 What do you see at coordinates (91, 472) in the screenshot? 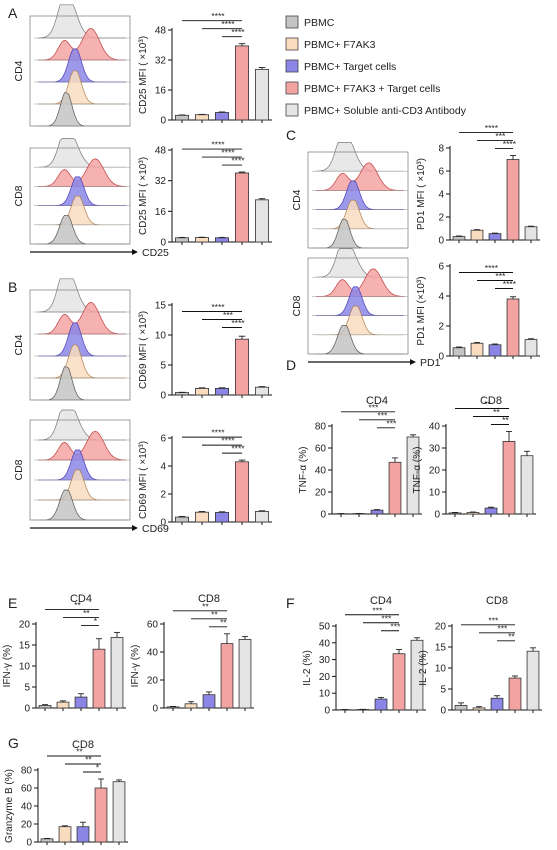
I see `histogram-panel: CD8 CD69` at bounding box center [91, 472].